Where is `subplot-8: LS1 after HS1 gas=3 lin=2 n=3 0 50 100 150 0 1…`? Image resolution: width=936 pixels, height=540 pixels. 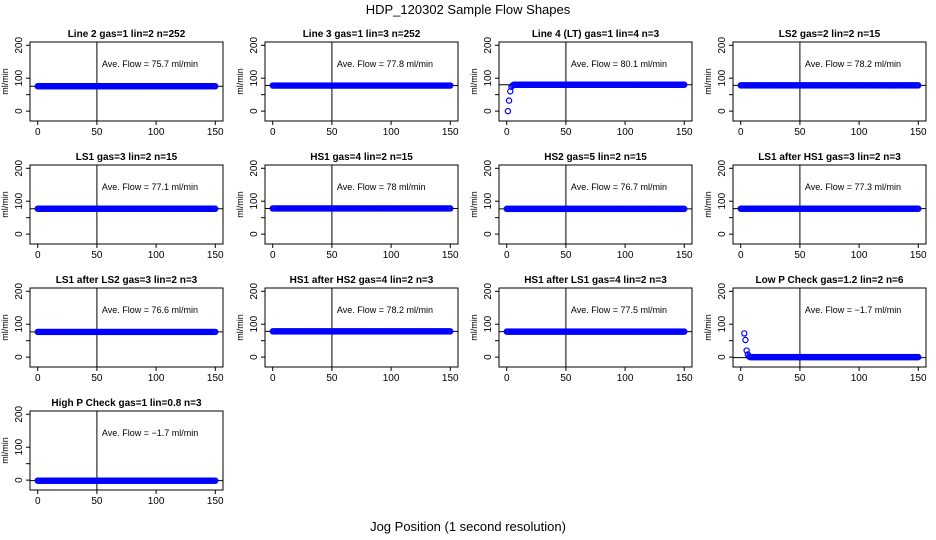
subplot-8: LS1 after HS1 gas=3 lin=2 n=3 0 50 100 150 0 1… is located at coordinates (815, 206).